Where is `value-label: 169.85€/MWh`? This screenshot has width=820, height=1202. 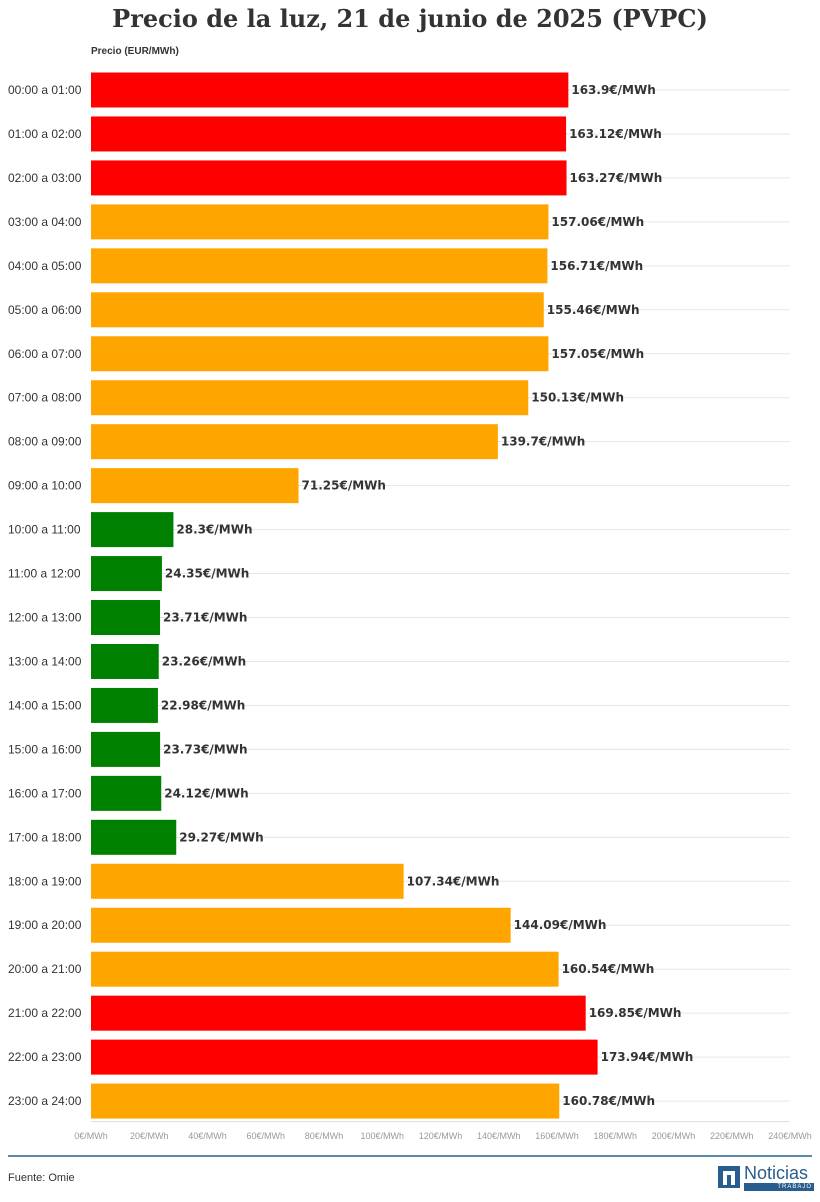 value-label: 169.85€/MWh is located at coordinates (635, 1013).